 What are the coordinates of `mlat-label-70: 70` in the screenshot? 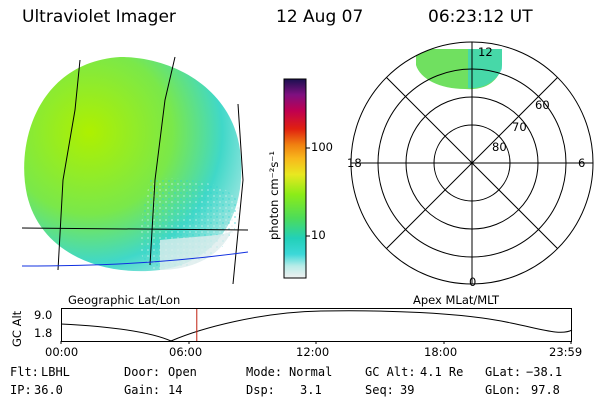 It's located at (519, 127).